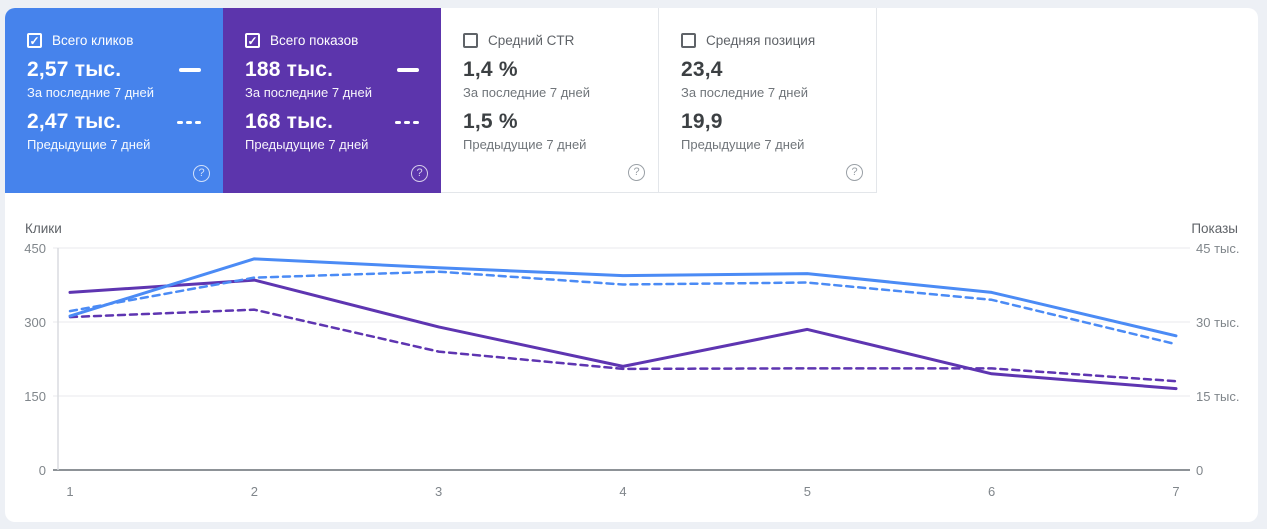 The image size is (1267, 529). What do you see at coordinates (289, 69) in the screenshot?
I see `metric-value-current: 188 тыс.` at bounding box center [289, 69].